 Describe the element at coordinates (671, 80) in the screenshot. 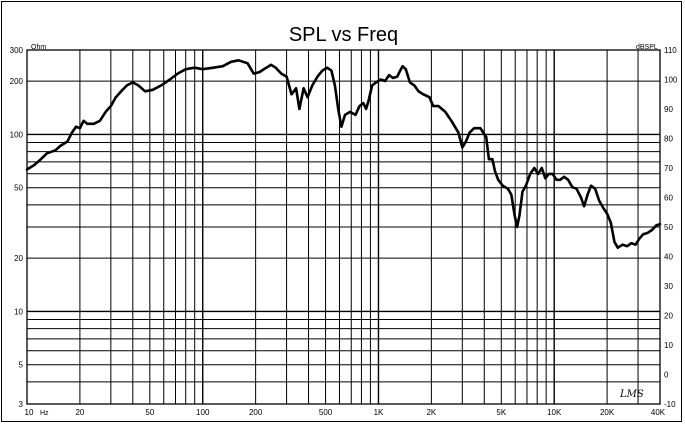

I see `right-tick-label: 100` at that location.